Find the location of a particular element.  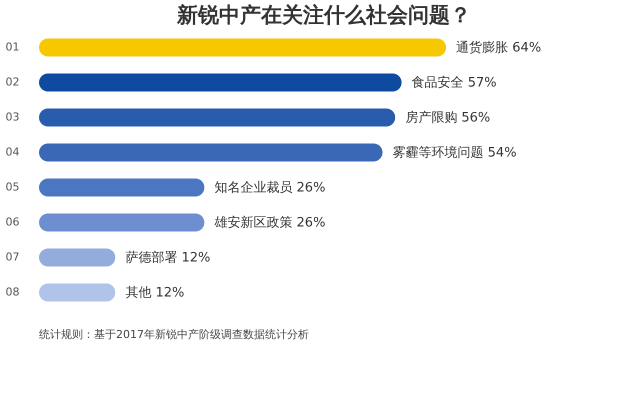

data-label: 房产限购 56% is located at coordinates (447, 118).